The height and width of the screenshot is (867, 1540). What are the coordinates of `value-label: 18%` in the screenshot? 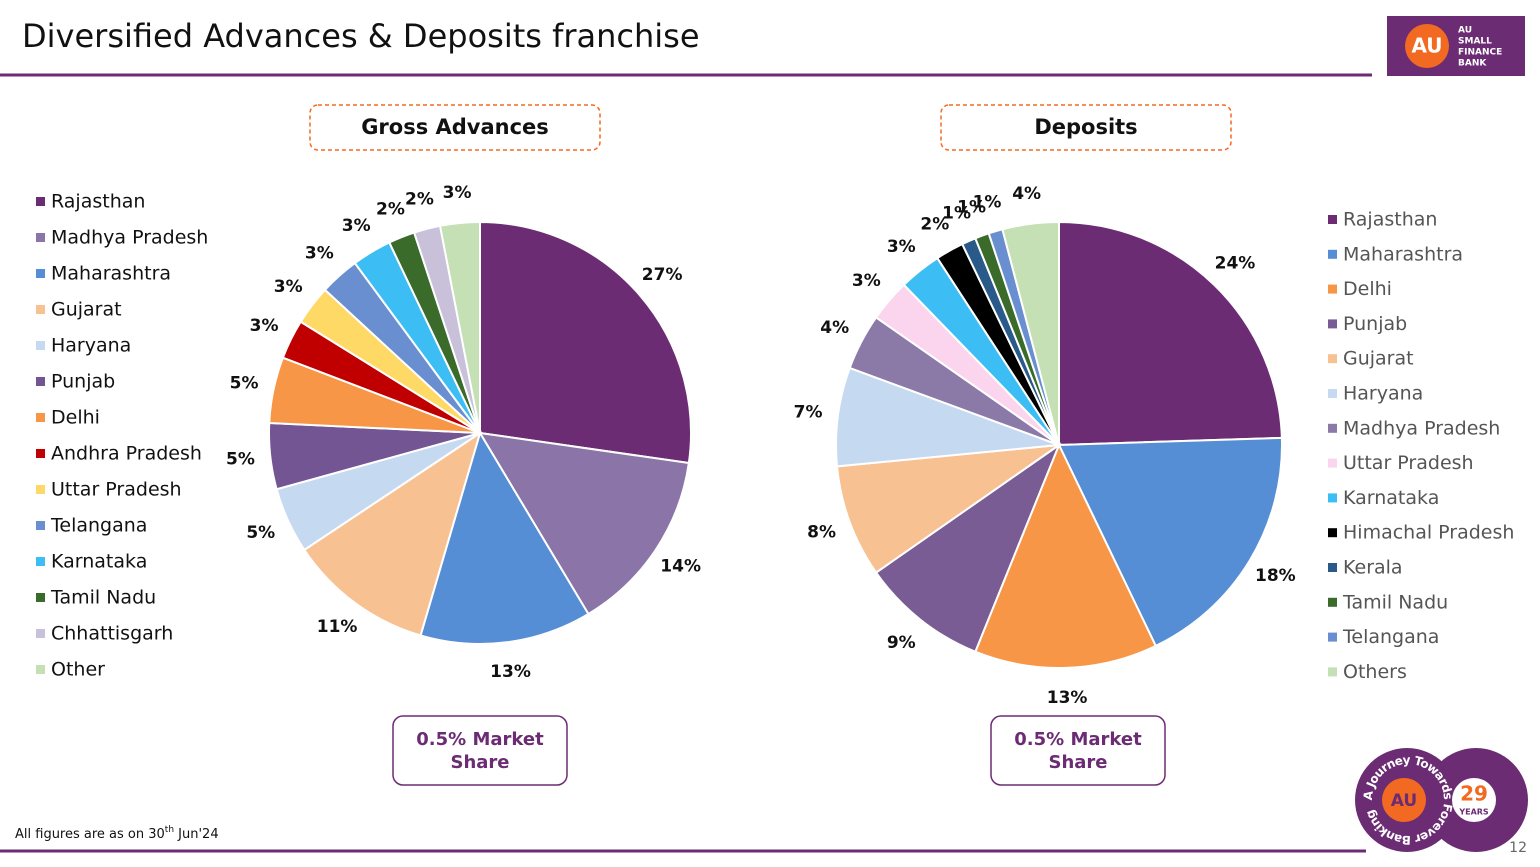 It's located at (1275, 576).